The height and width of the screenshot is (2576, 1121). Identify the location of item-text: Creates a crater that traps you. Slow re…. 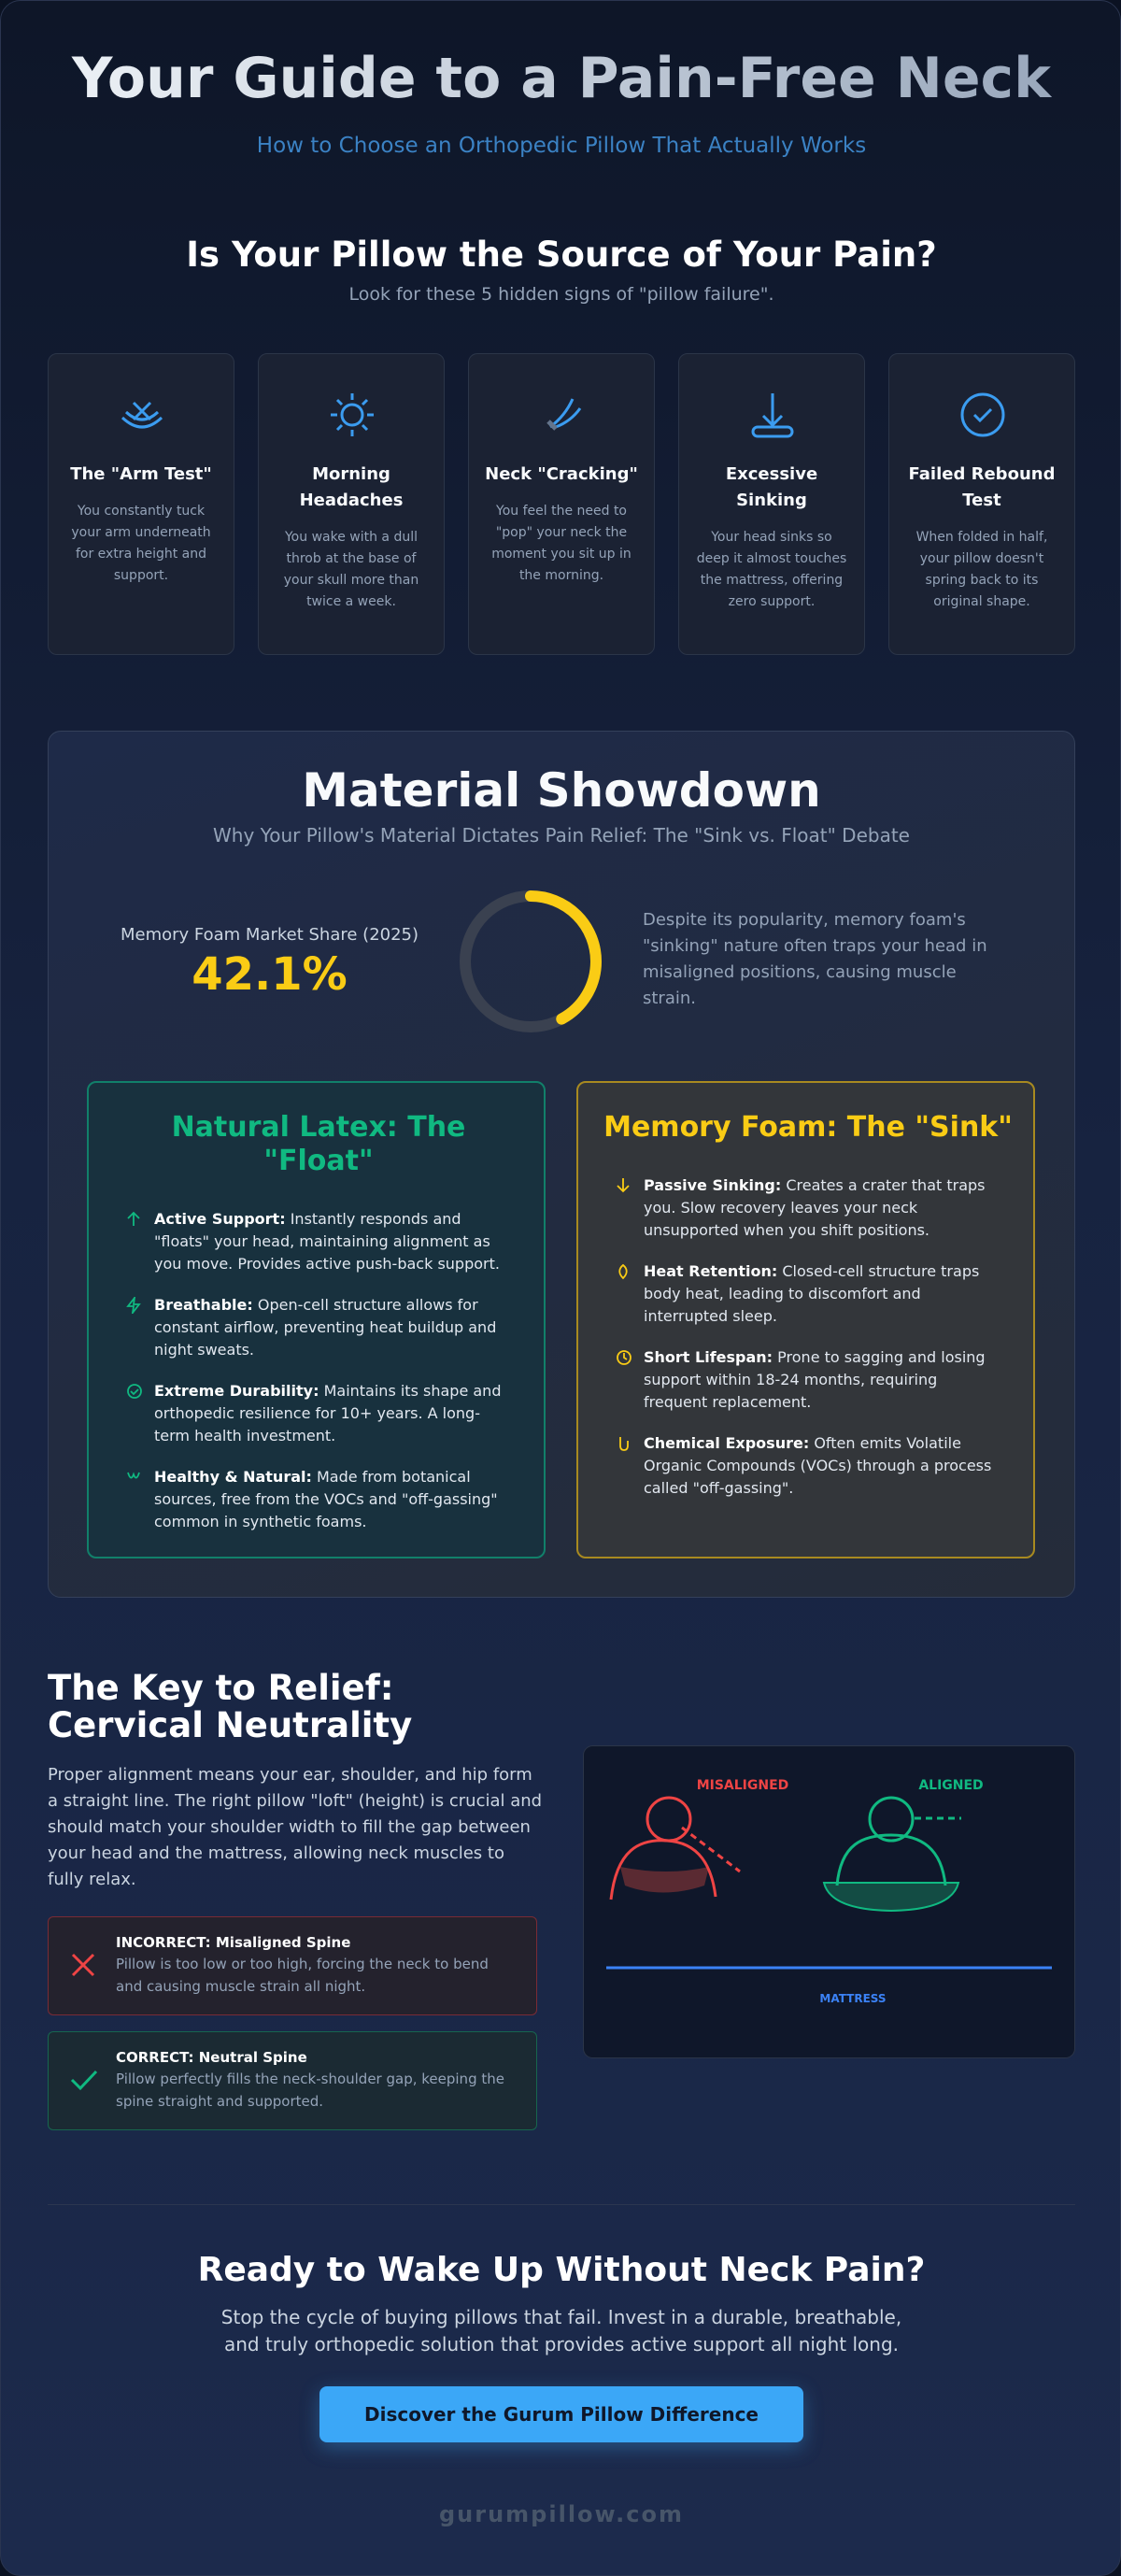
(815, 1208).